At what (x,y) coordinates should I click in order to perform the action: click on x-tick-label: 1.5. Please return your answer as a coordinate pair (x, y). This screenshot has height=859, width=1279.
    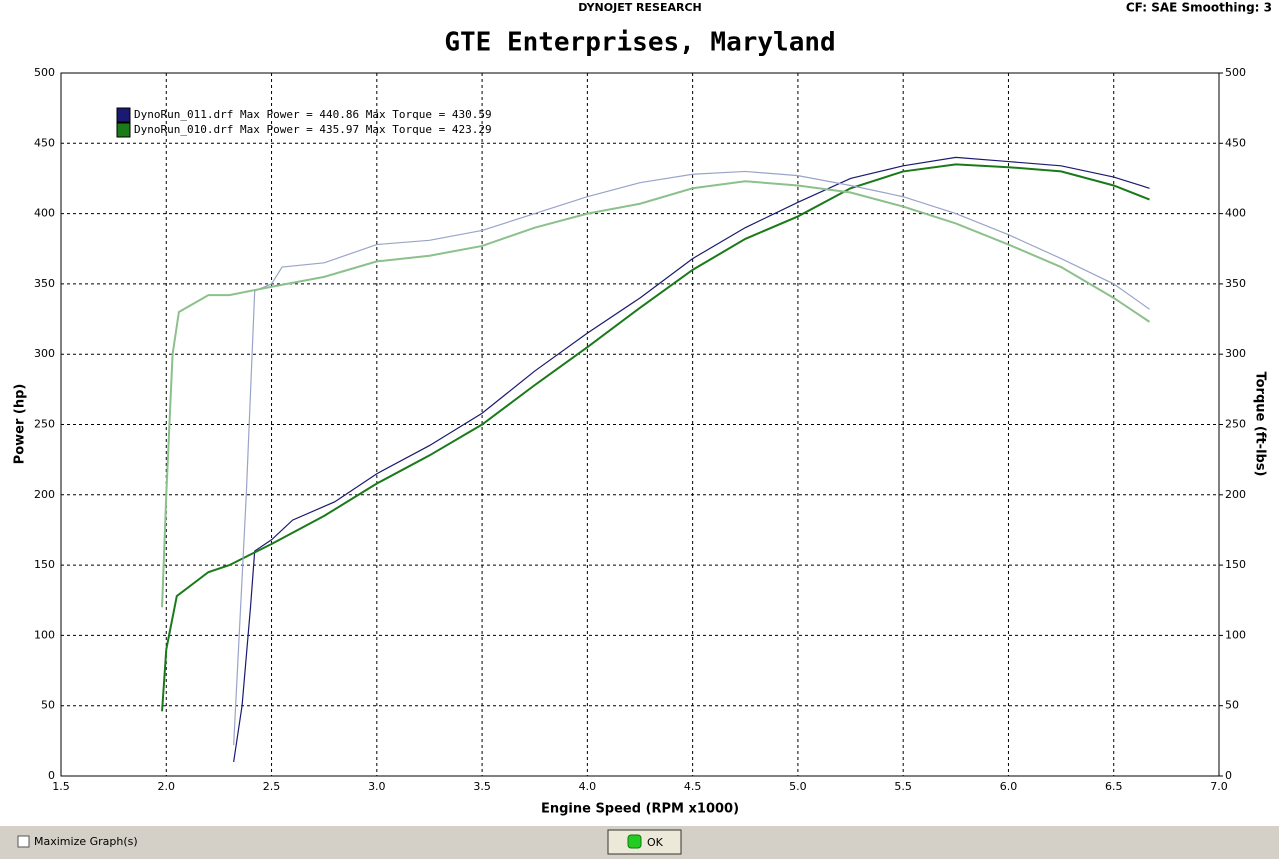
    Looking at the image, I should click on (61, 786).